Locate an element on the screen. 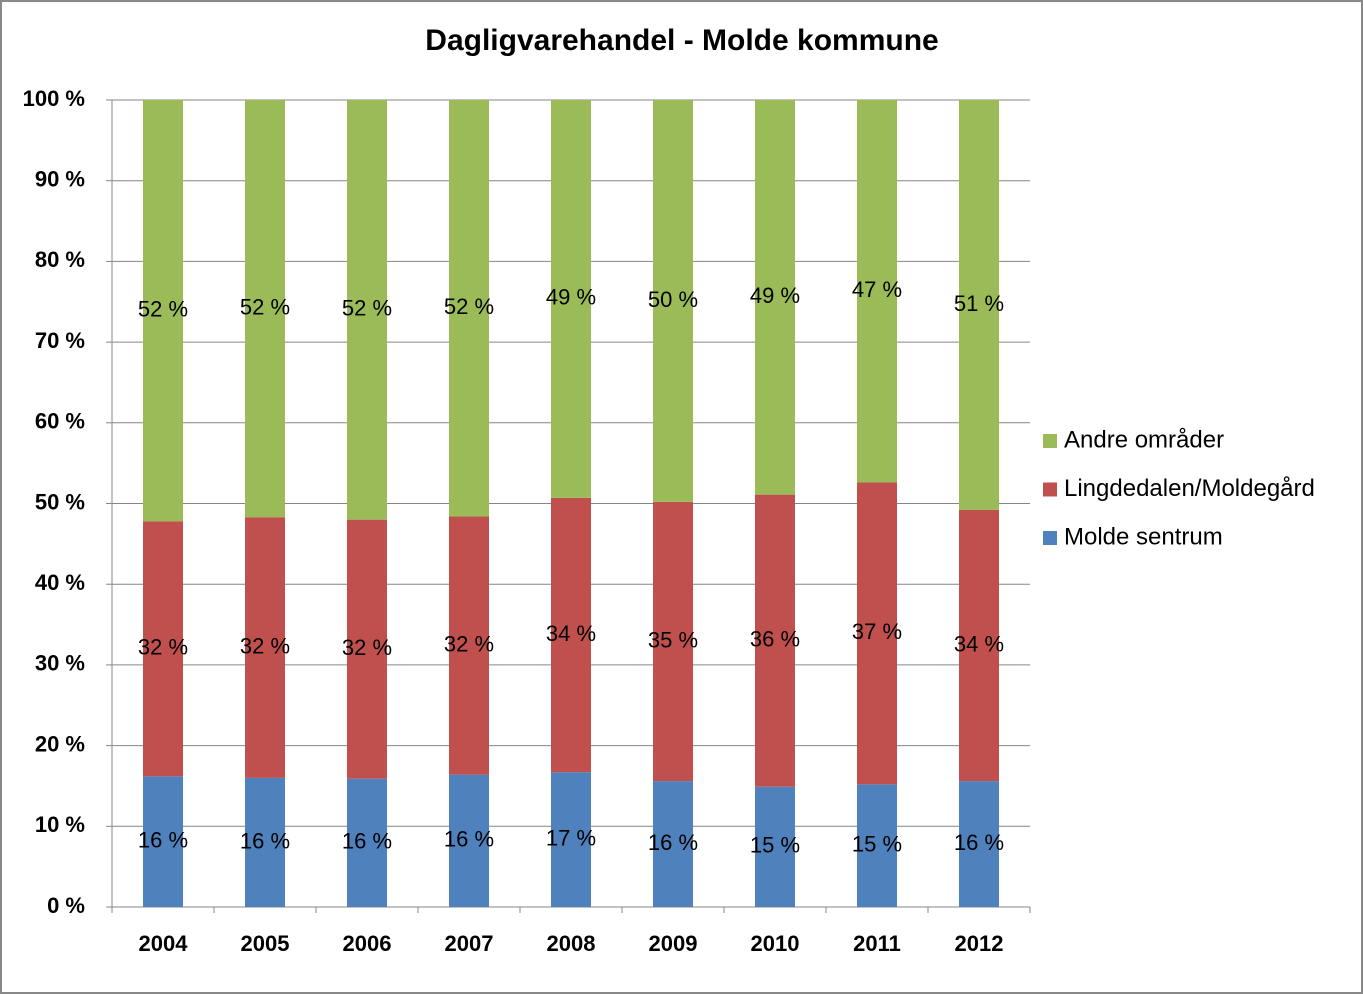 The height and width of the screenshot is (994, 1363). x-tick-label: 2011 is located at coordinates (877, 943).